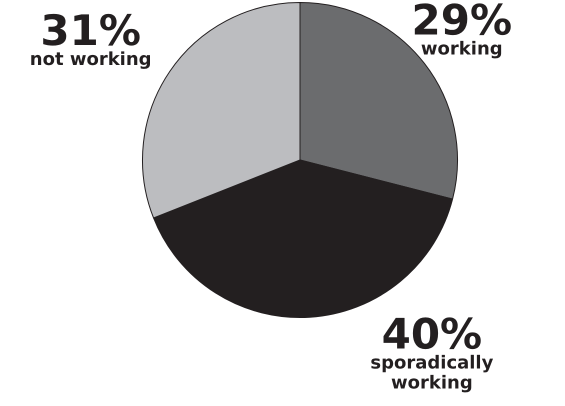  I want to click on slice-label: not working, so click(91, 59).